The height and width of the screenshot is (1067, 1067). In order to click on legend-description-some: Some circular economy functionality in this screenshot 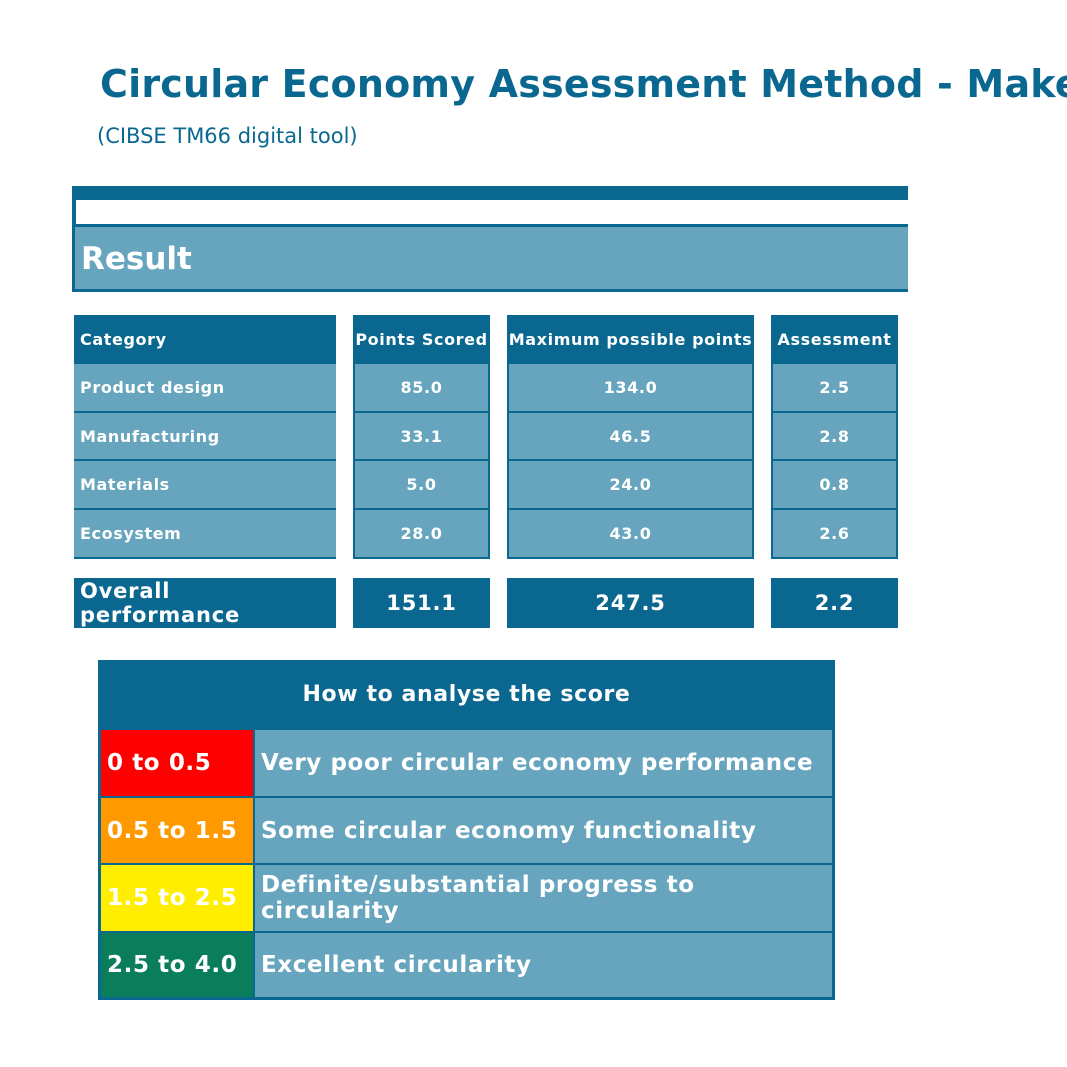, I will do `click(543, 830)`.